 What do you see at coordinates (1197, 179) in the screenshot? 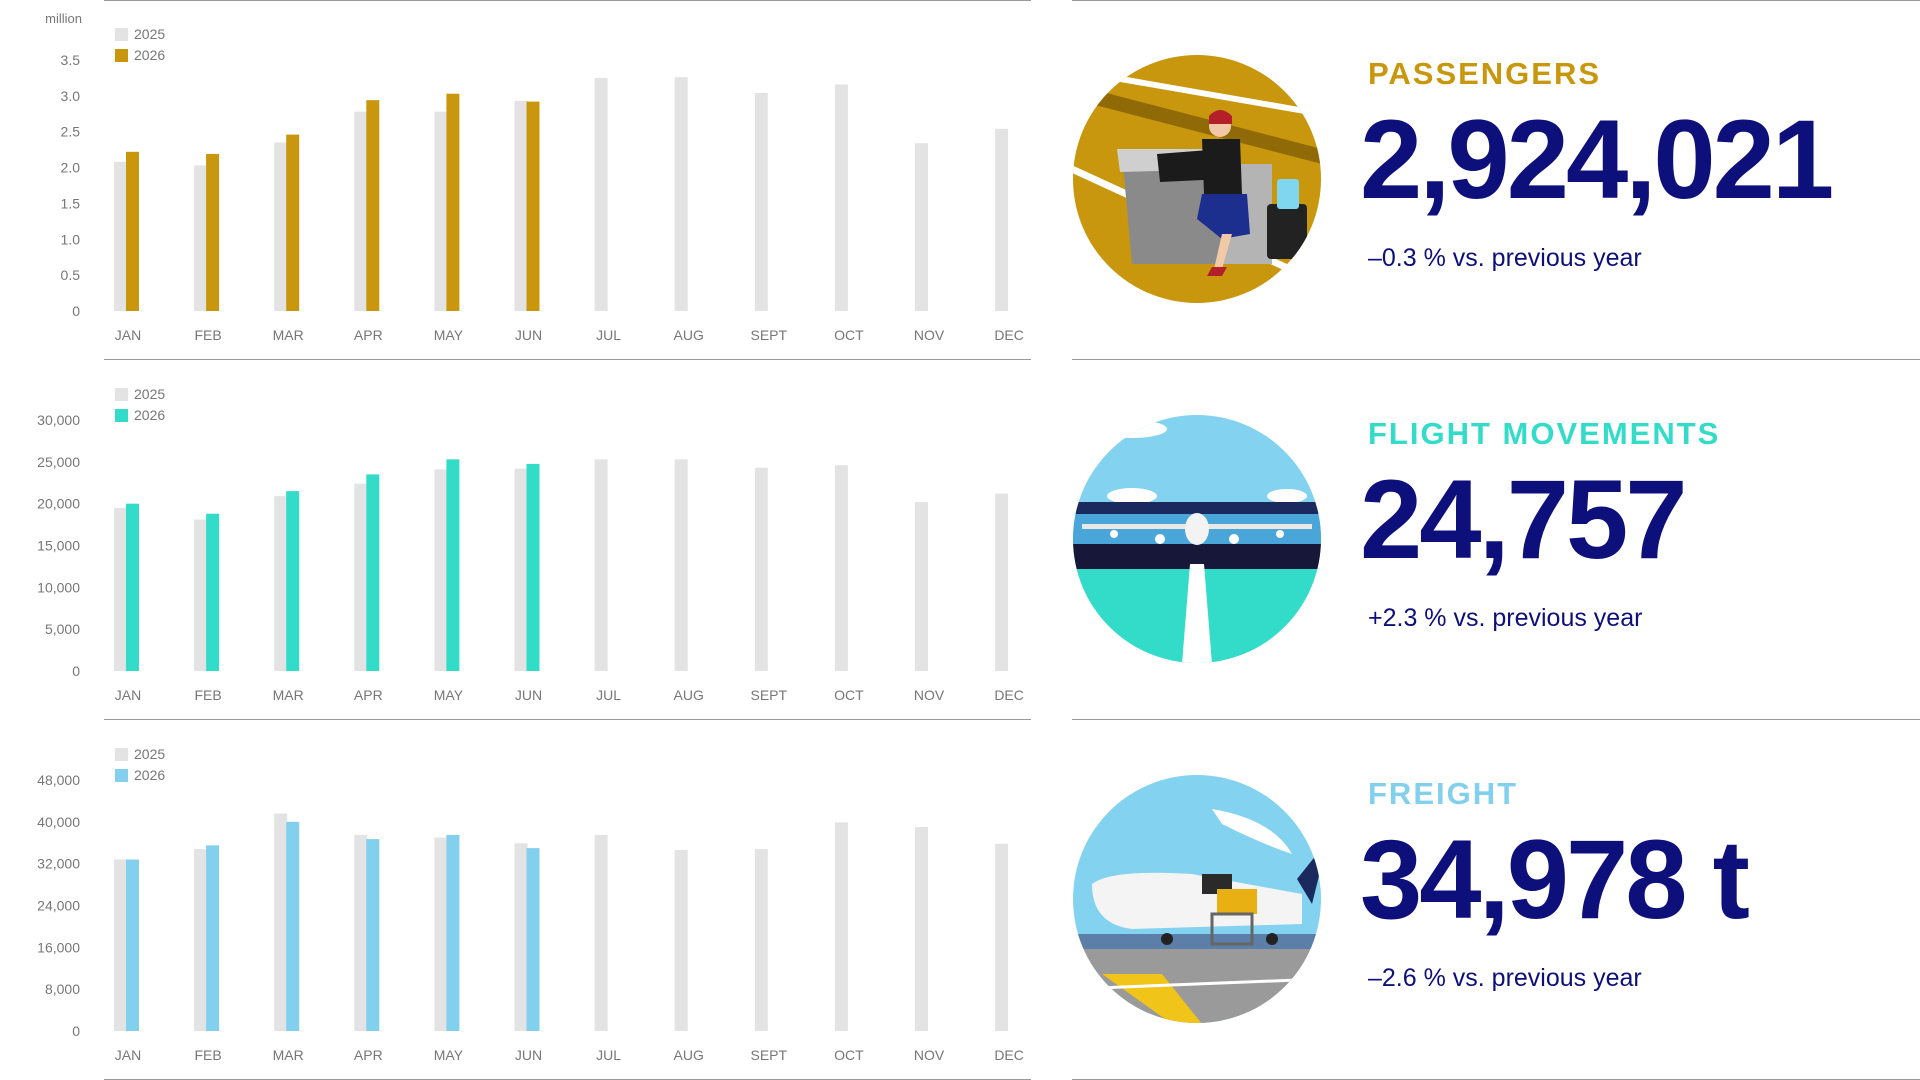
I see `passenger-illustration` at bounding box center [1197, 179].